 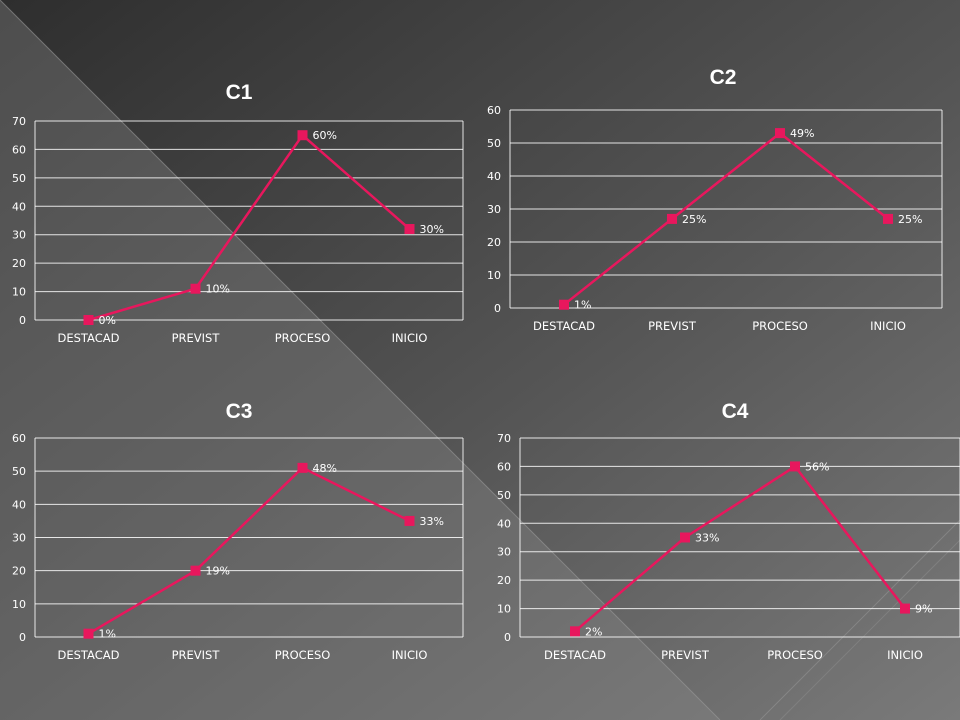 I want to click on data-label: 56%, so click(x=817, y=466).